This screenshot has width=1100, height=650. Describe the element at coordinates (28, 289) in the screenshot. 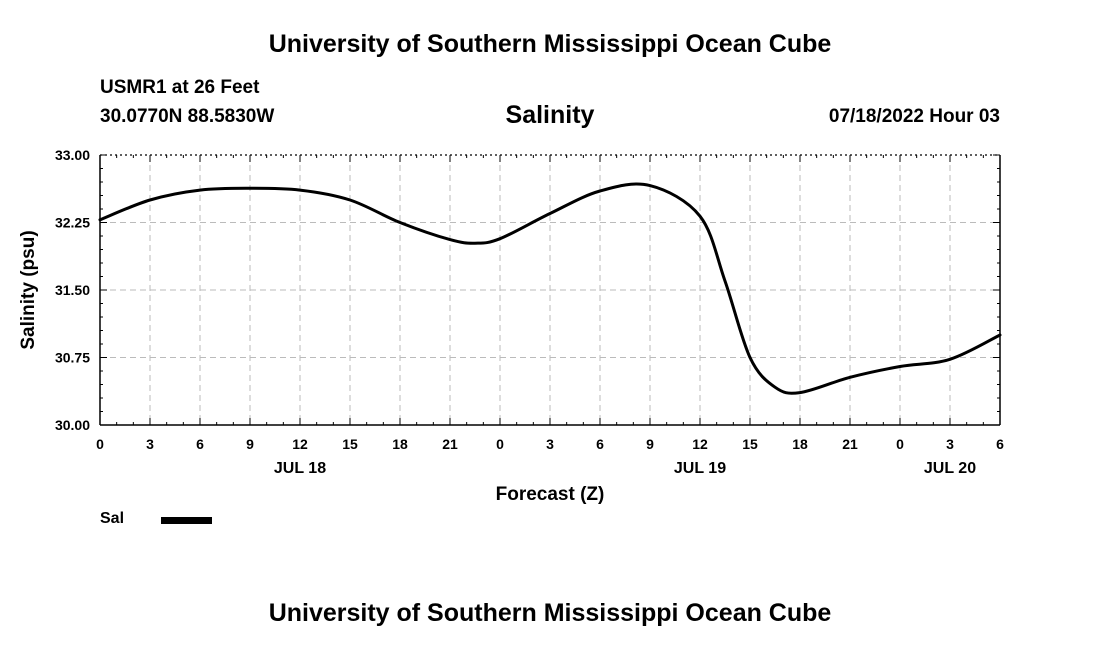

I see `y-axis-title: Salinity (psu)` at that location.